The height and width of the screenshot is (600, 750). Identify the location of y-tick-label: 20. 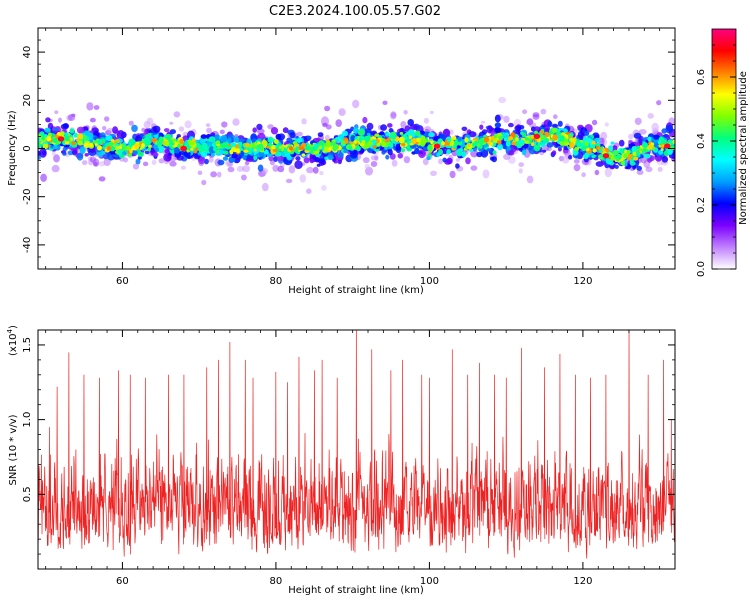
(27, 100).